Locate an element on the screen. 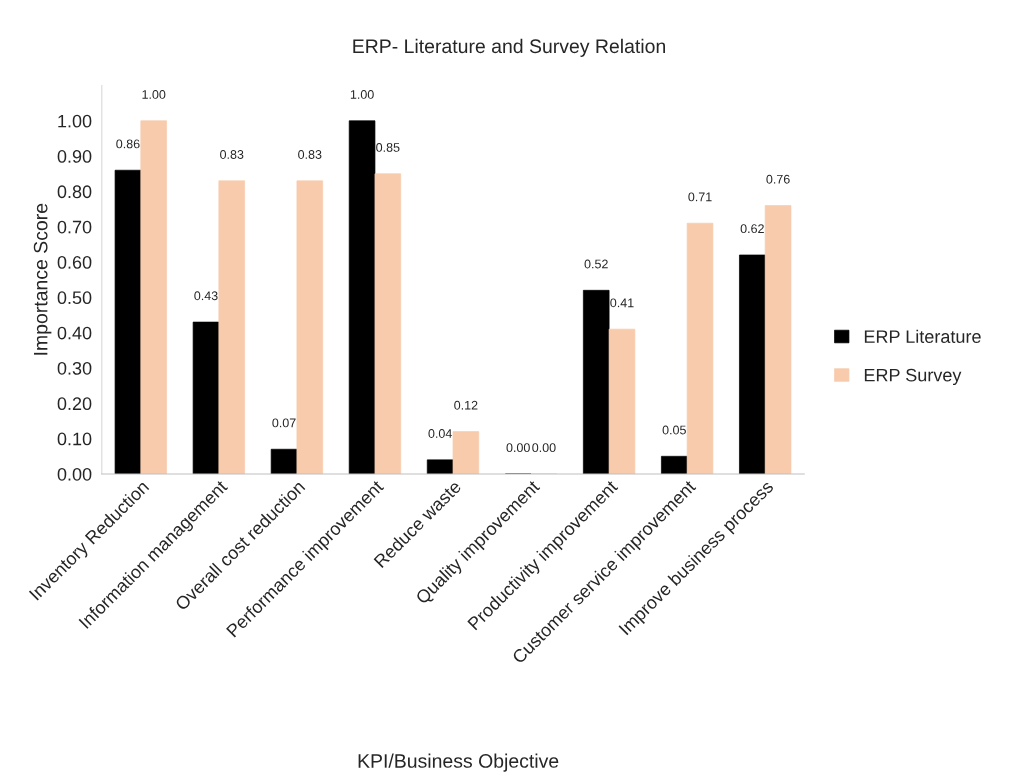 The image size is (1018, 777). legend-label: ERP Survey is located at coordinates (913, 377).